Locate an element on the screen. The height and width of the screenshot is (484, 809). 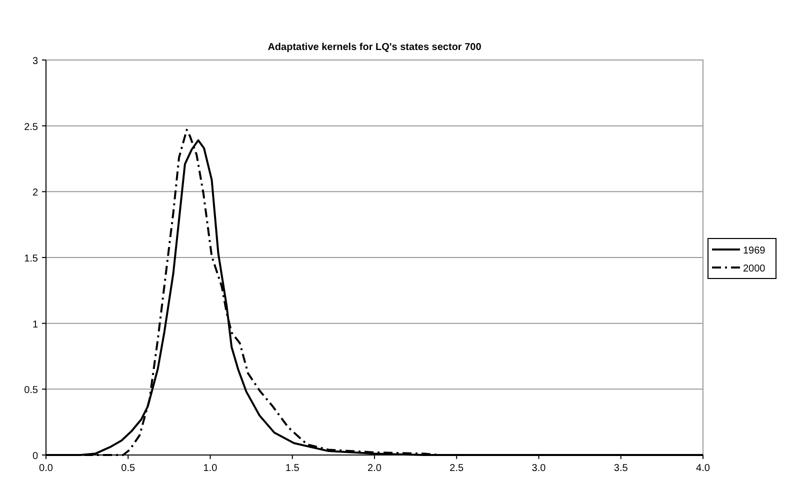
legend-label: 2000 is located at coordinates (754, 269).